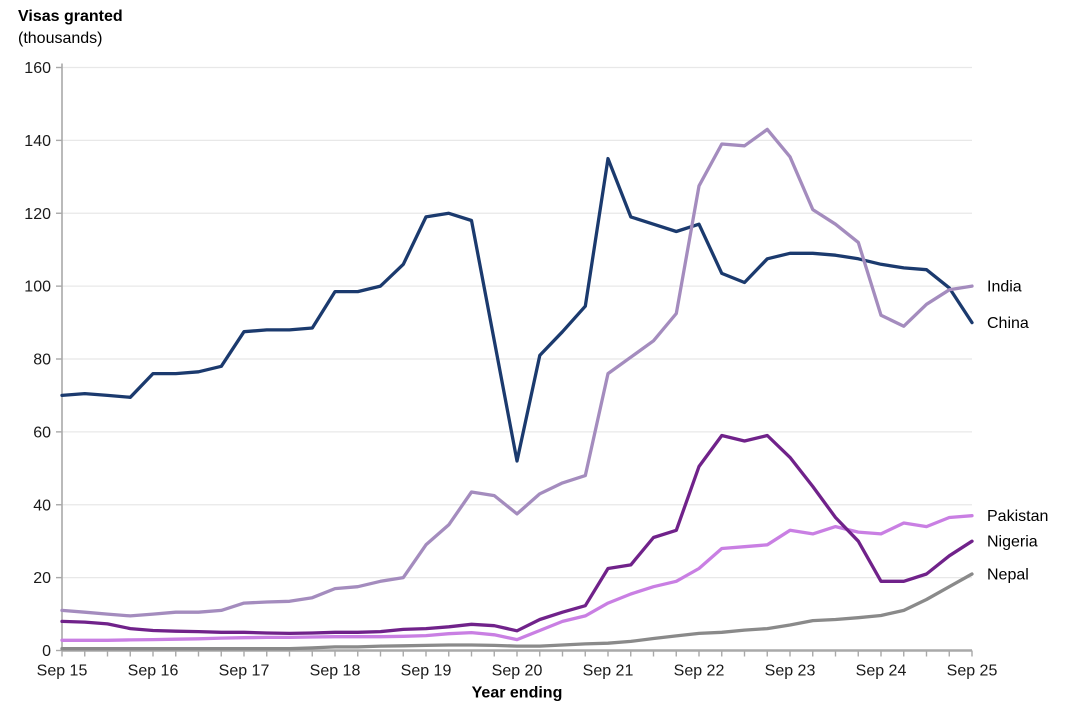 The width and height of the screenshot is (1080, 727). I want to click on y-axis: 0 20 40 60 80 100 120 140 160, so click(43, 360).